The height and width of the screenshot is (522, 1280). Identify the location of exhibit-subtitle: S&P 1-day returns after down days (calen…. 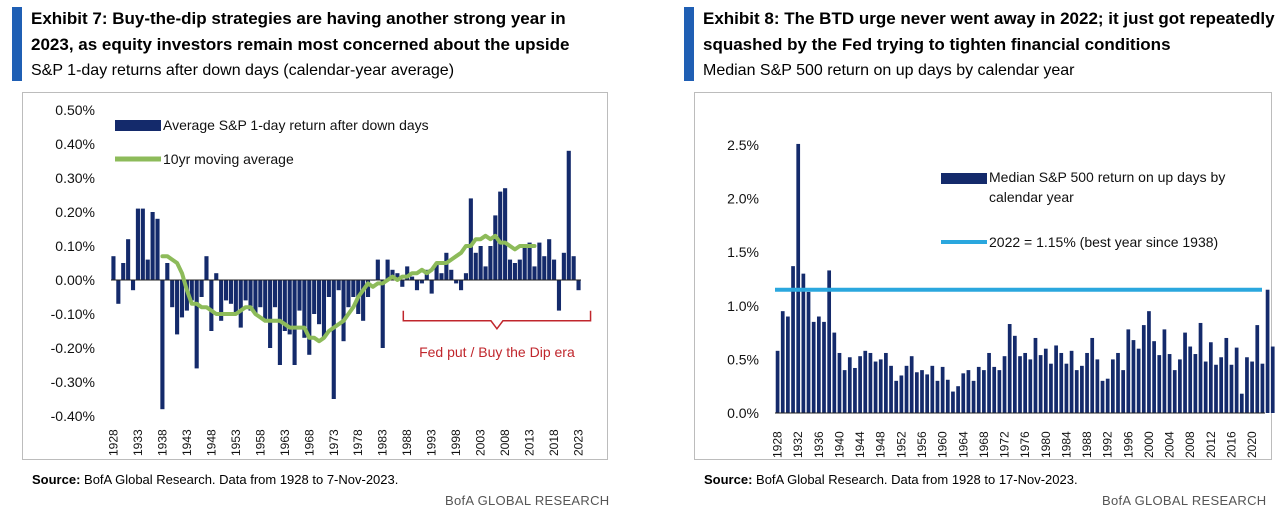
(243, 70).